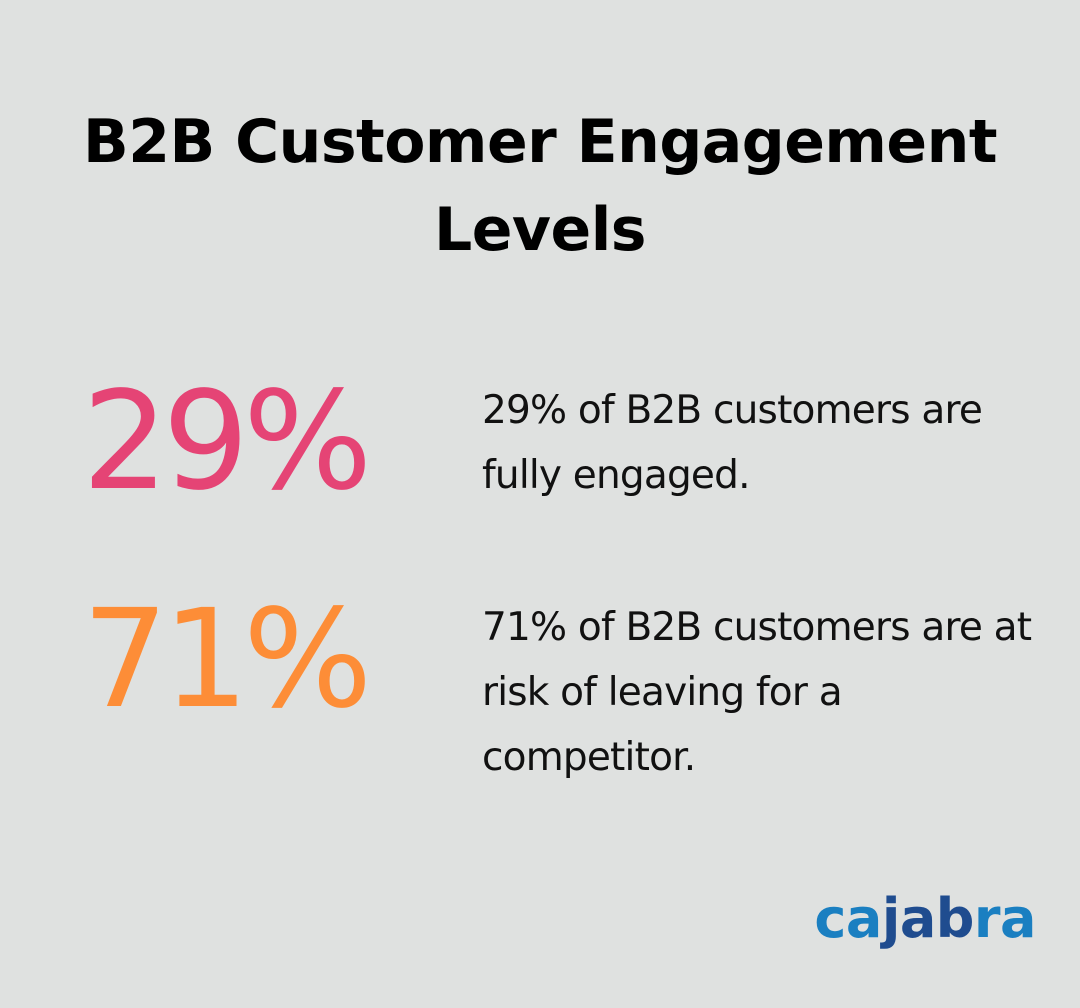  What do you see at coordinates (227, 660) in the screenshot?
I see `stat-value-at-risk: 71%` at bounding box center [227, 660].